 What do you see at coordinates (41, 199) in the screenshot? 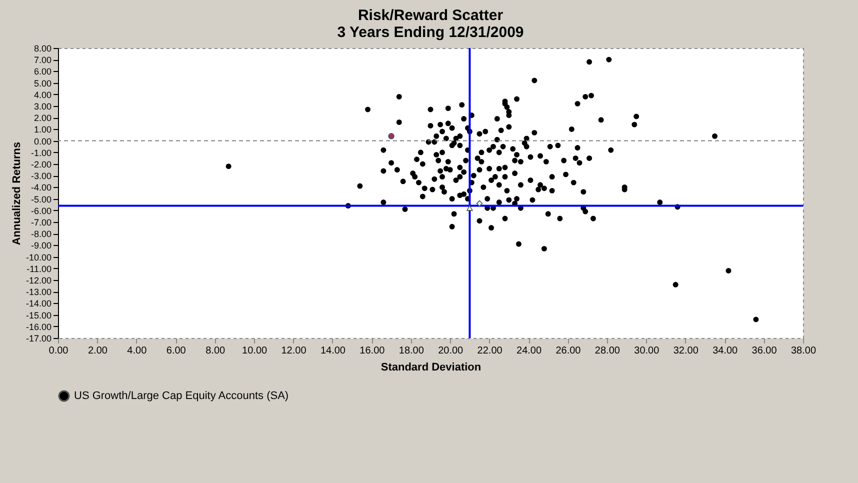
I see `y-tick-label: -5.00` at bounding box center [41, 199].